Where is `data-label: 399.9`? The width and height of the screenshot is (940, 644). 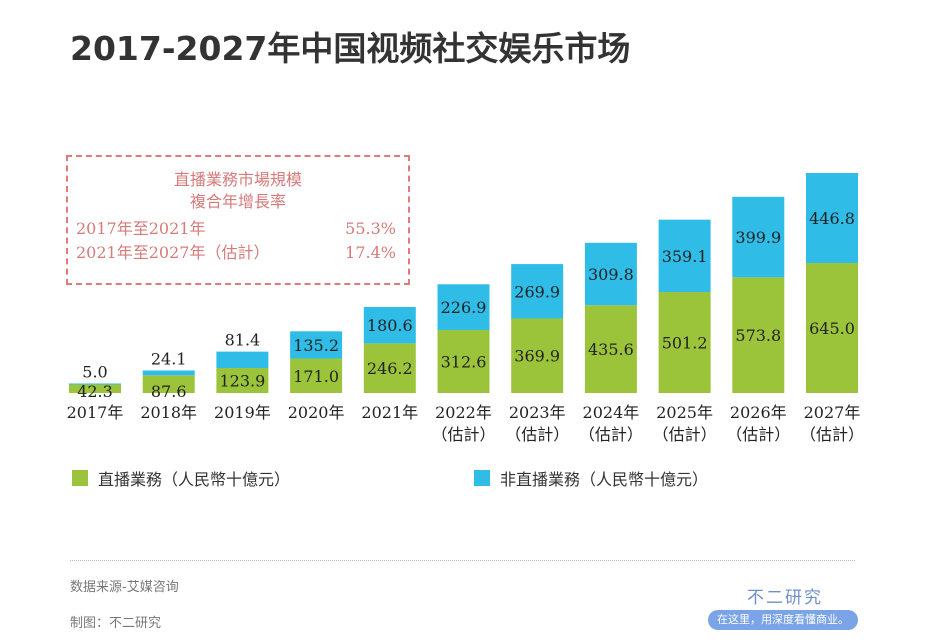 data-label: 399.9 is located at coordinates (758, 237).